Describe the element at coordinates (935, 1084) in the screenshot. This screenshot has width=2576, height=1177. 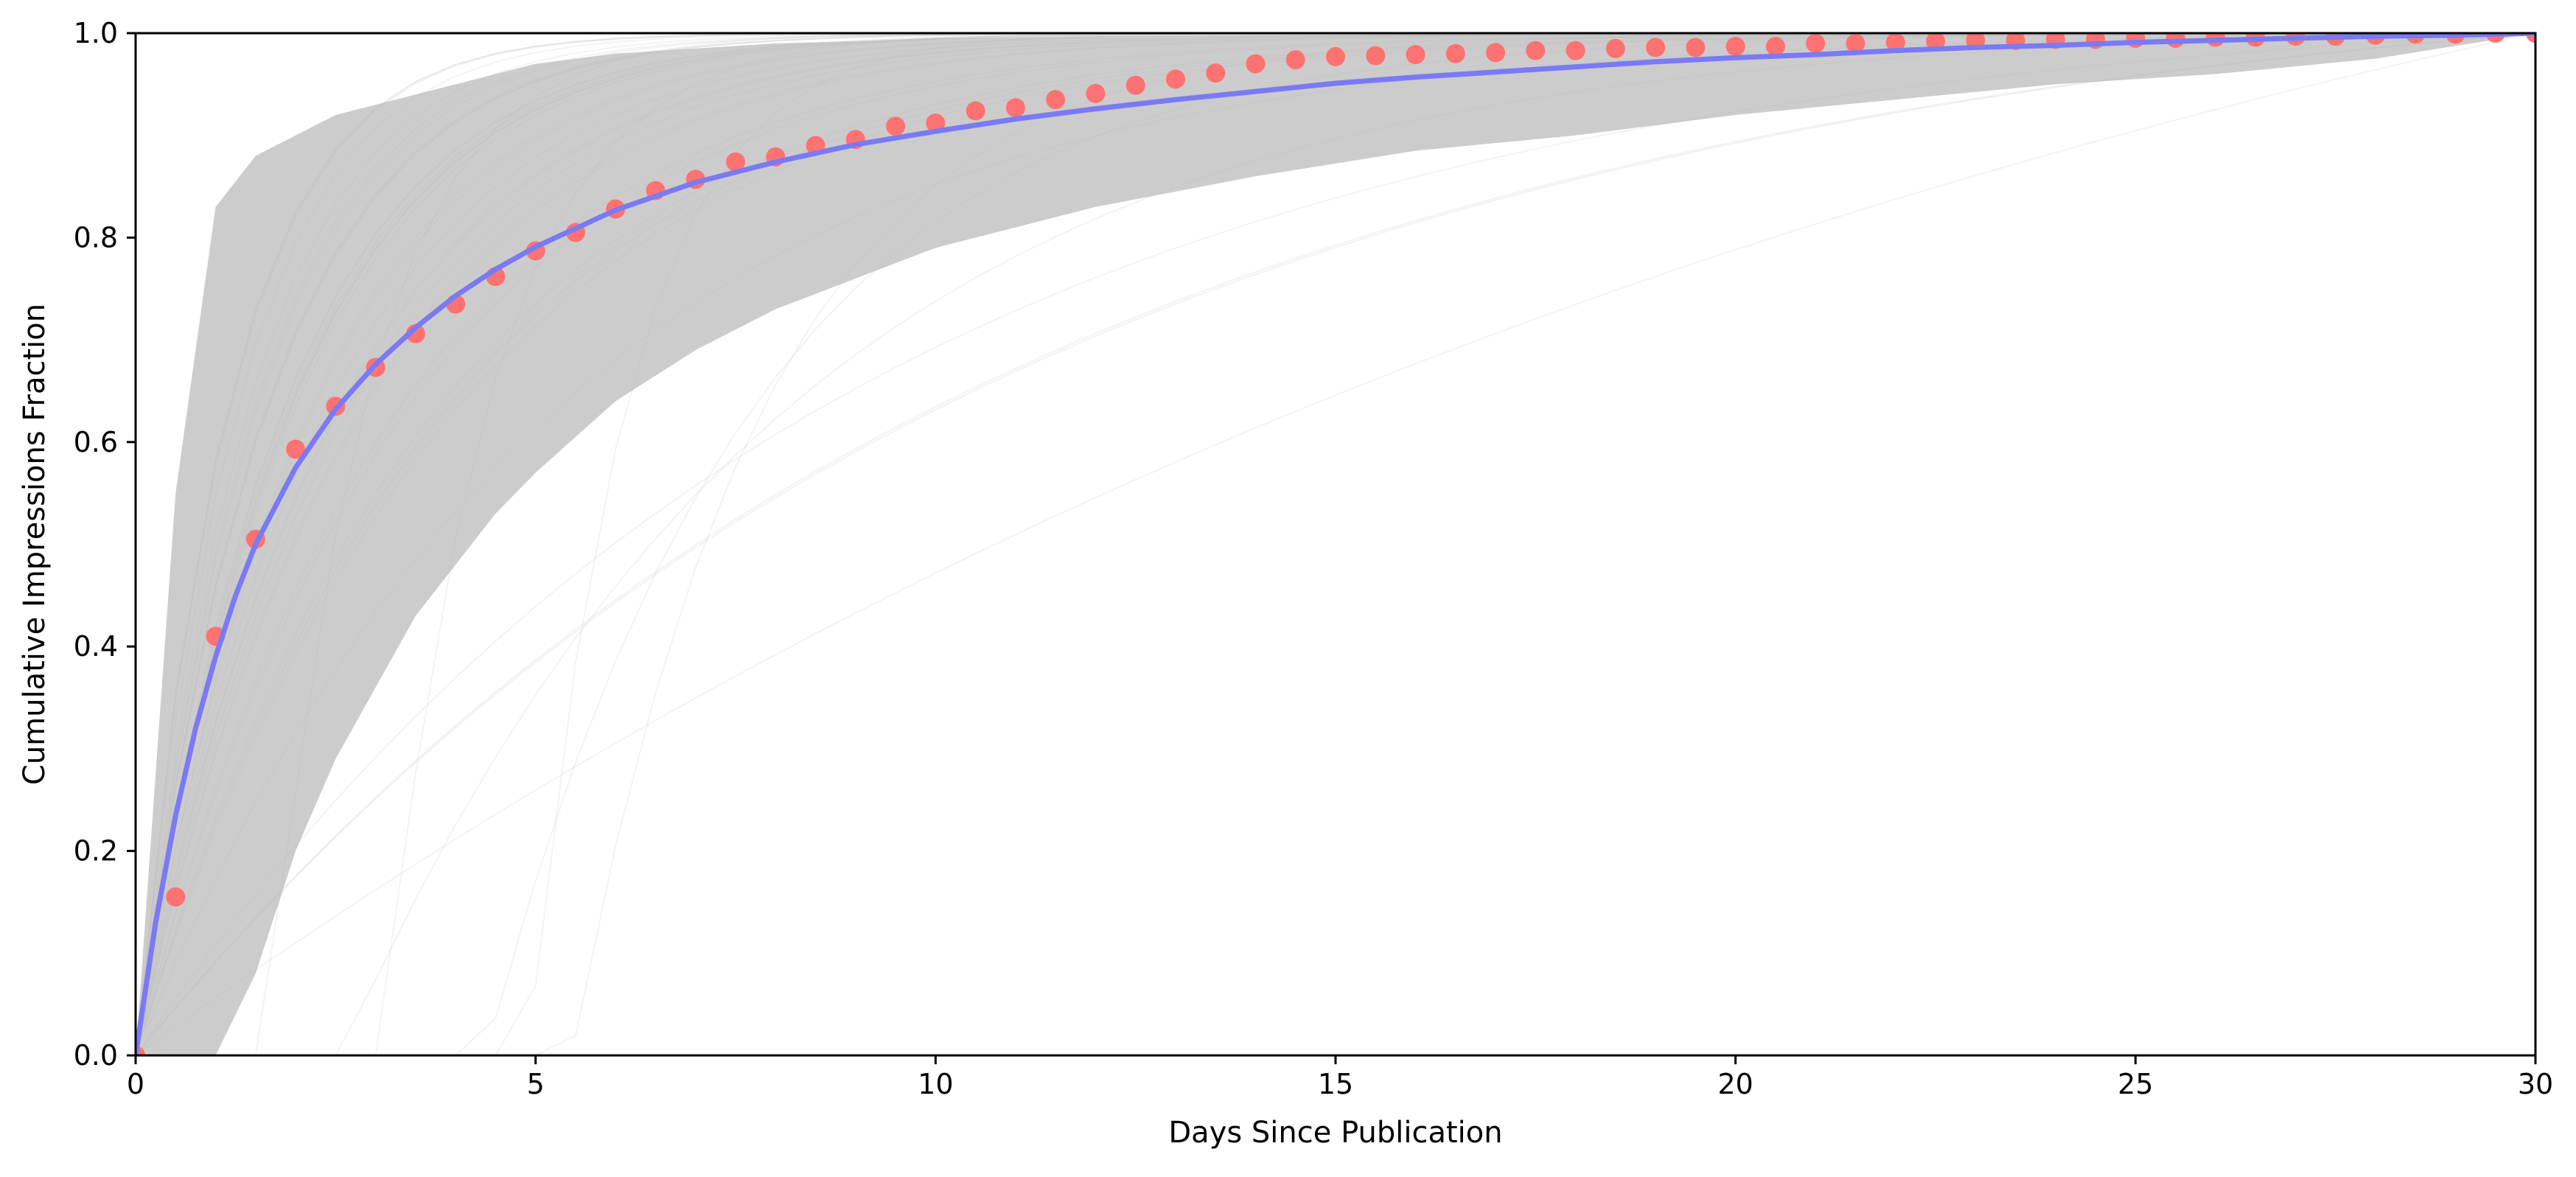
I see `x-tick-label: 10` at that location.